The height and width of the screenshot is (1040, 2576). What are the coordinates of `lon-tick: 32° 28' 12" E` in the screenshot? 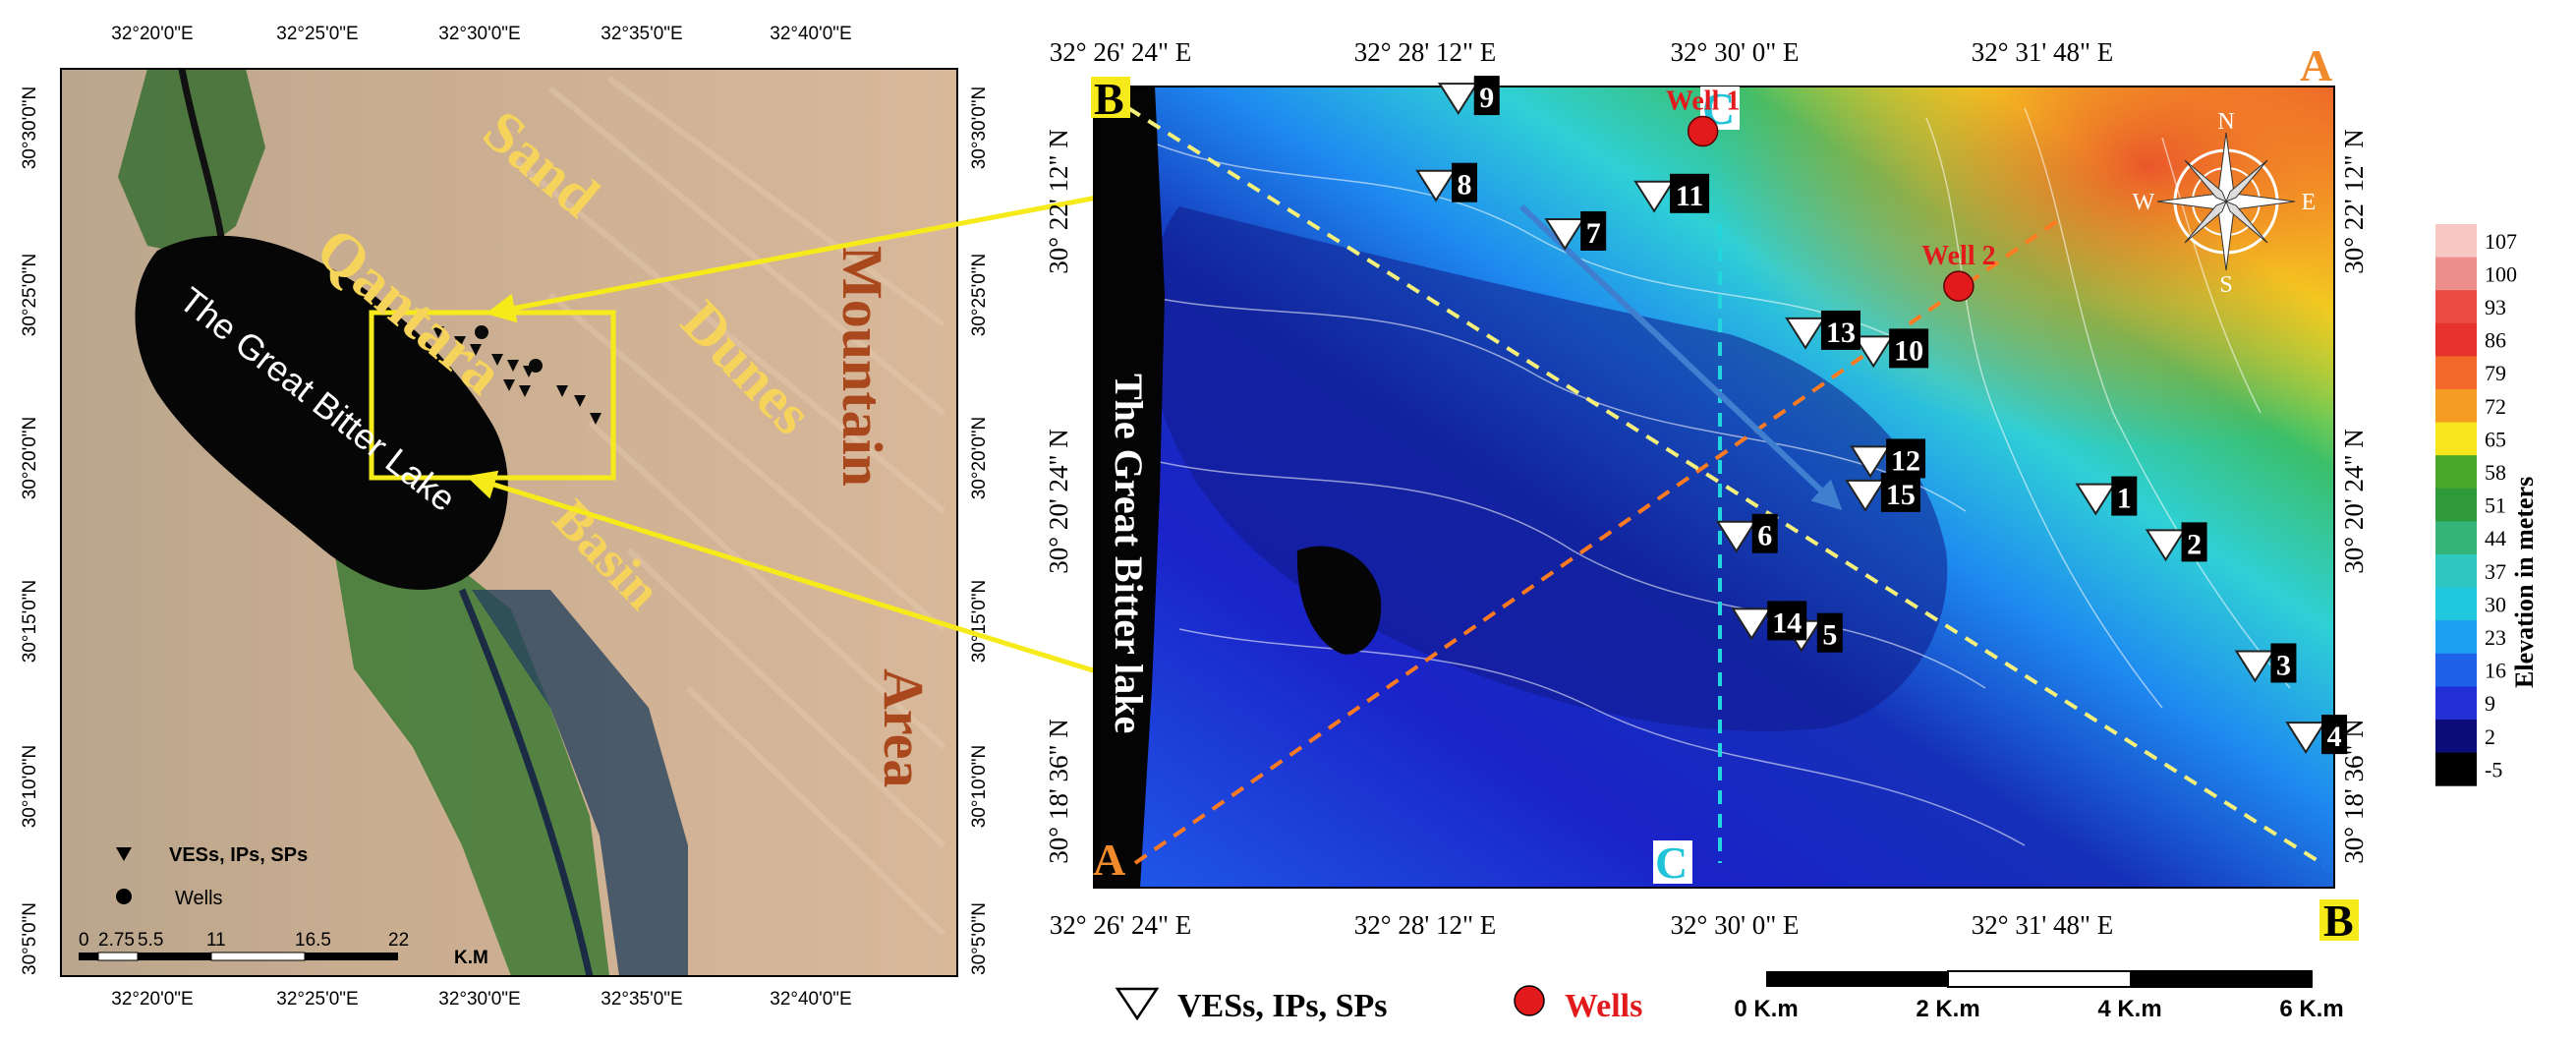 It's located at (1425, 925).